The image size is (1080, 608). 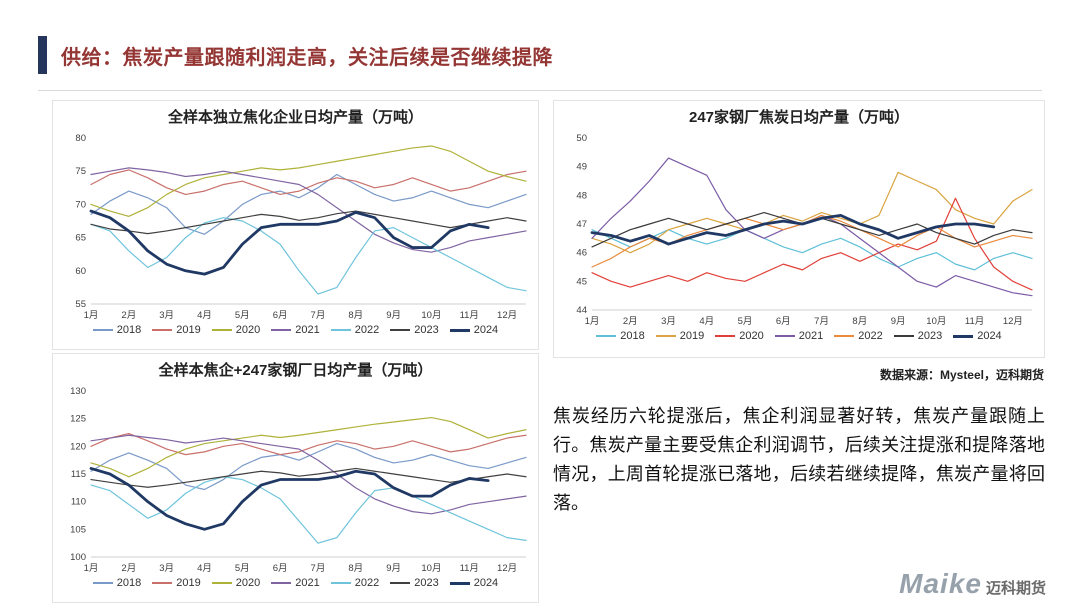 What do you see at coordinates (78, 557) in the screenshot?
I see `y-tick-label: 100` at bounding box center [78, 557].